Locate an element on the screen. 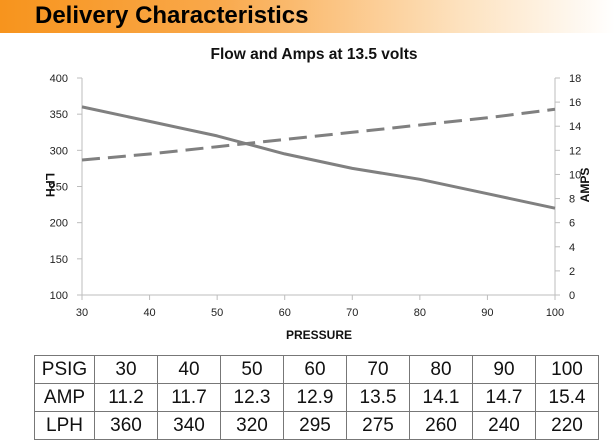  table-cell: 14.1 is located at coordinates (441, 397).